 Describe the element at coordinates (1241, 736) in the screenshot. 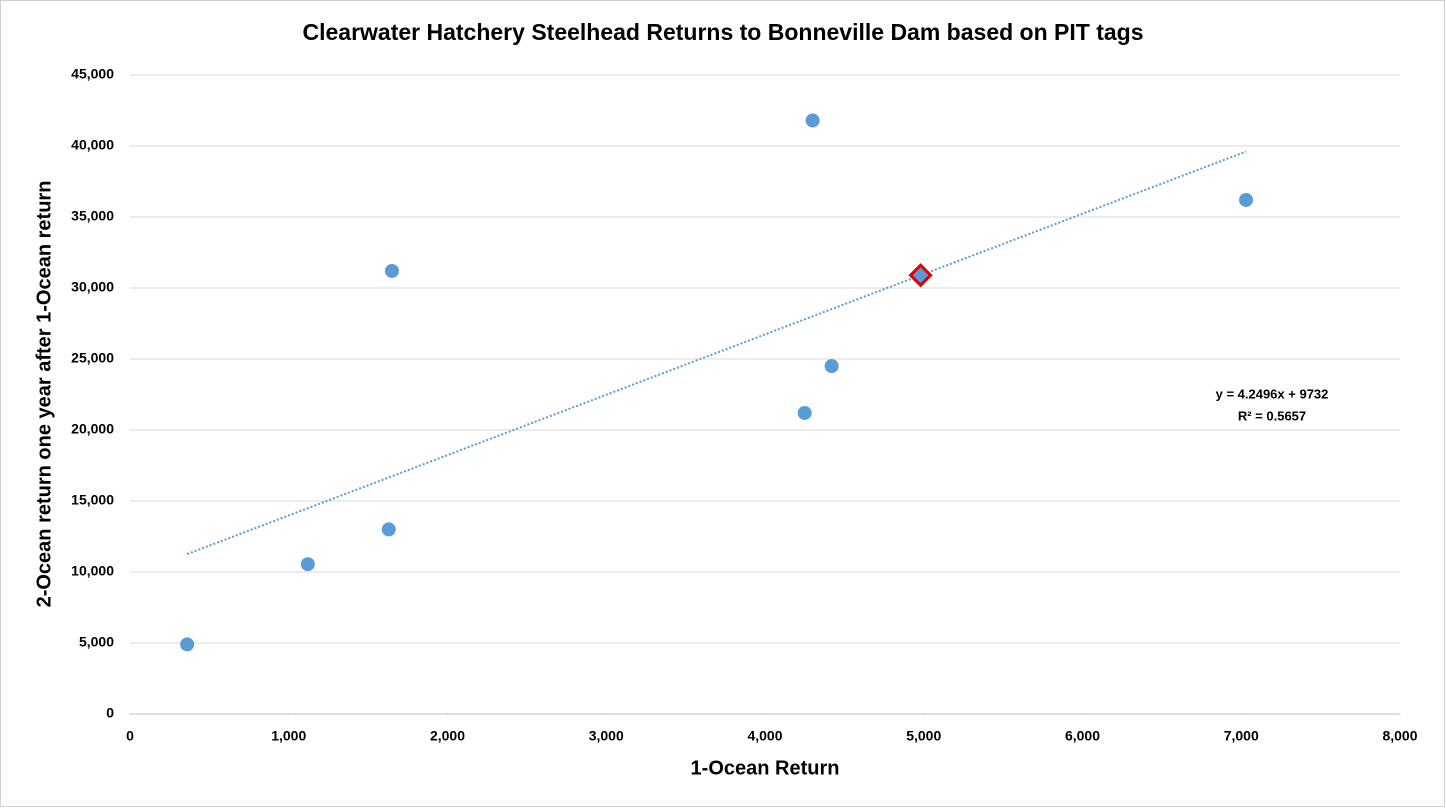

I see `x-tick-label: 7,000` at that location.